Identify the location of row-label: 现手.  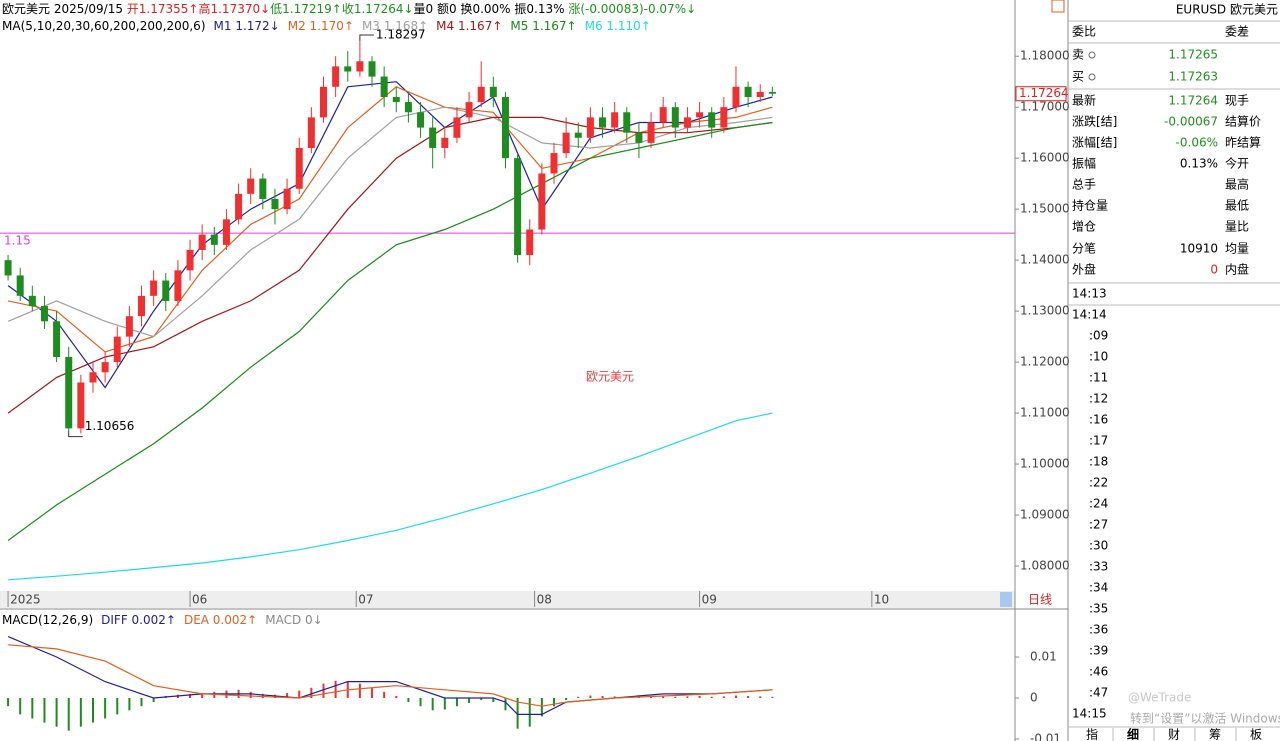
(1237, 101).